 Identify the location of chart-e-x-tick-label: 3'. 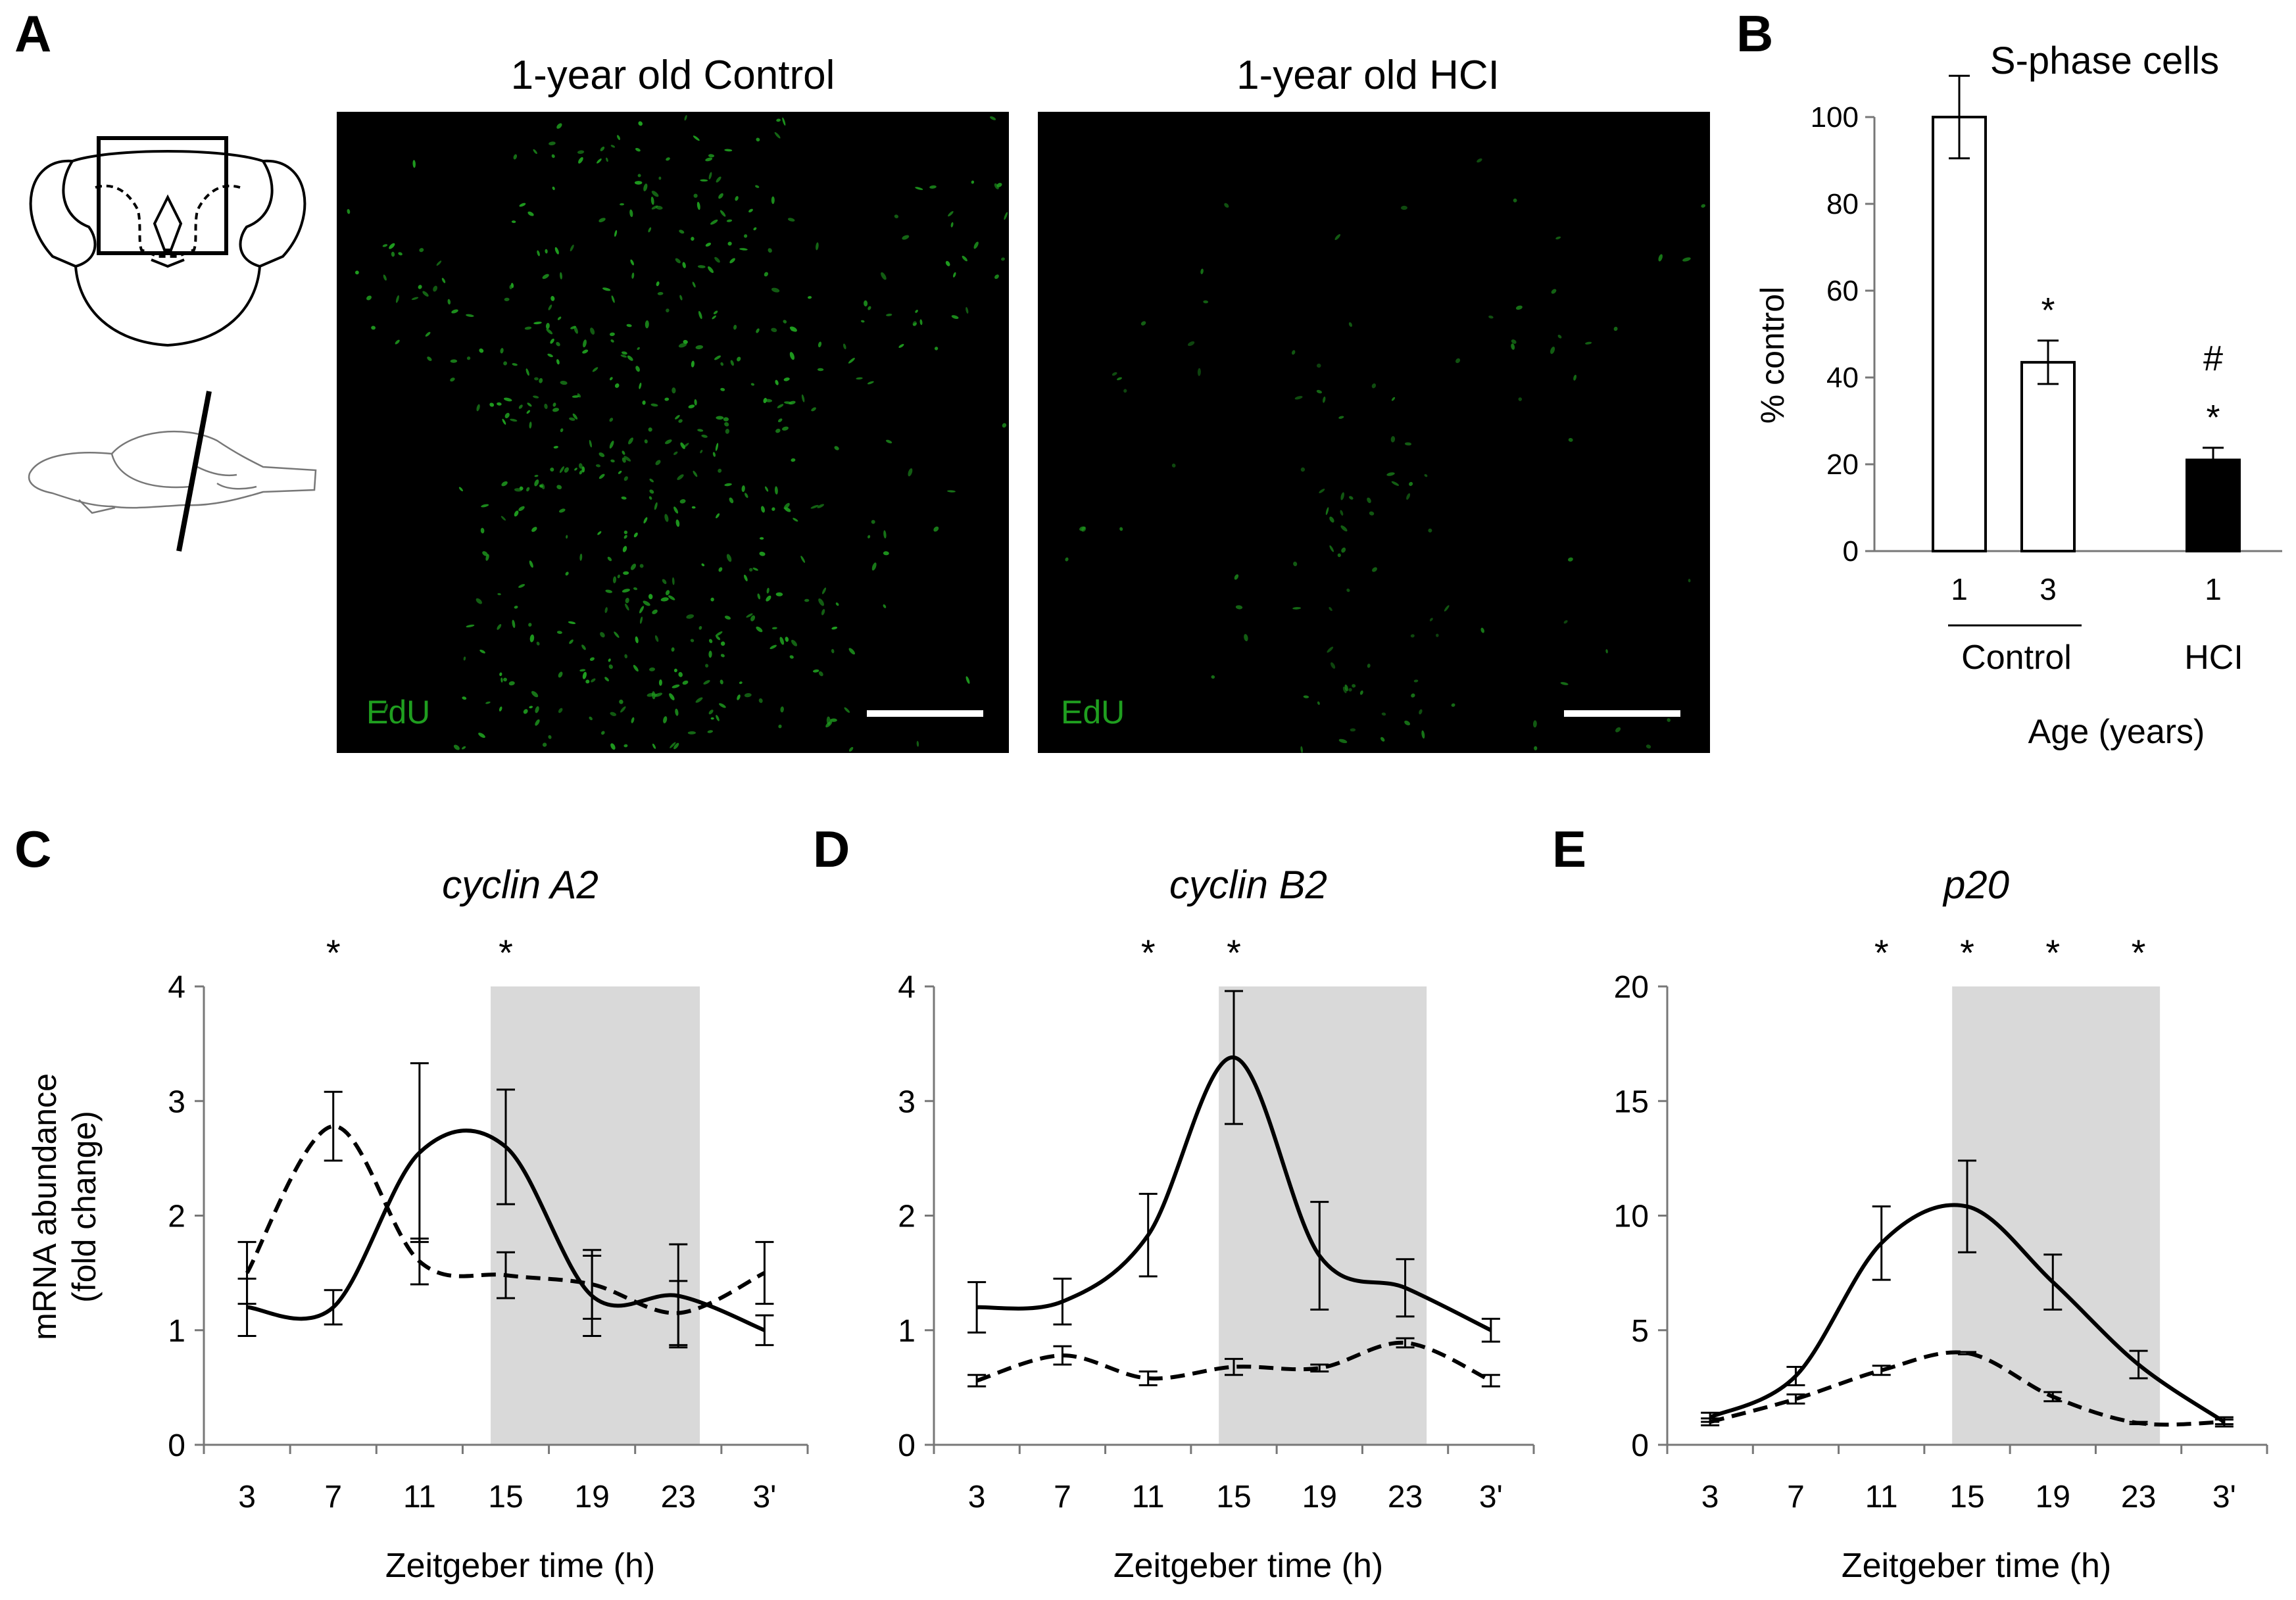
(2224, 1497).